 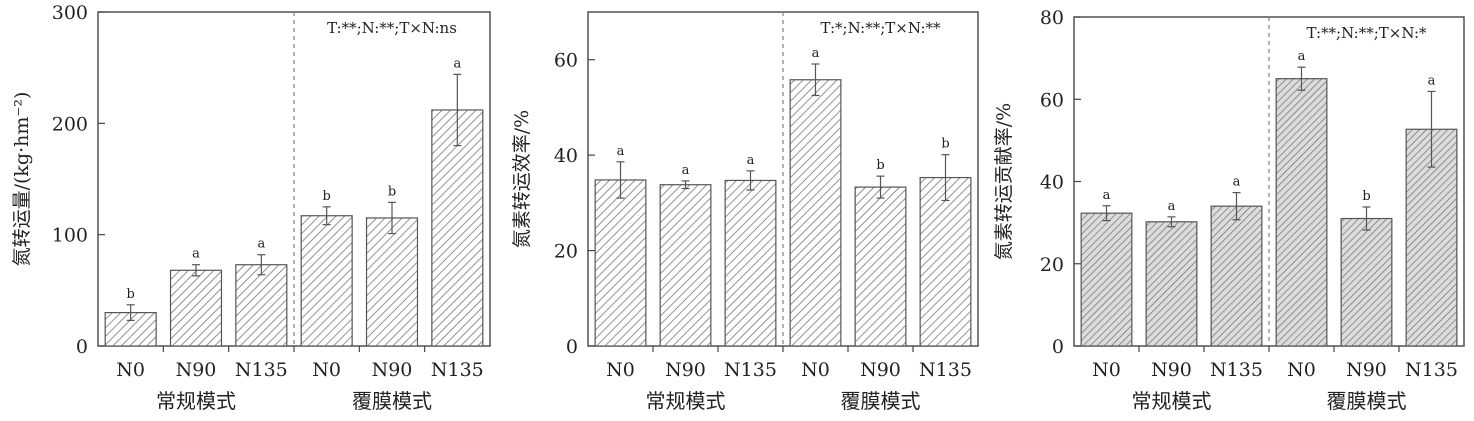 I want to click on y-tick-label: 300, so click(x=70, y=13).